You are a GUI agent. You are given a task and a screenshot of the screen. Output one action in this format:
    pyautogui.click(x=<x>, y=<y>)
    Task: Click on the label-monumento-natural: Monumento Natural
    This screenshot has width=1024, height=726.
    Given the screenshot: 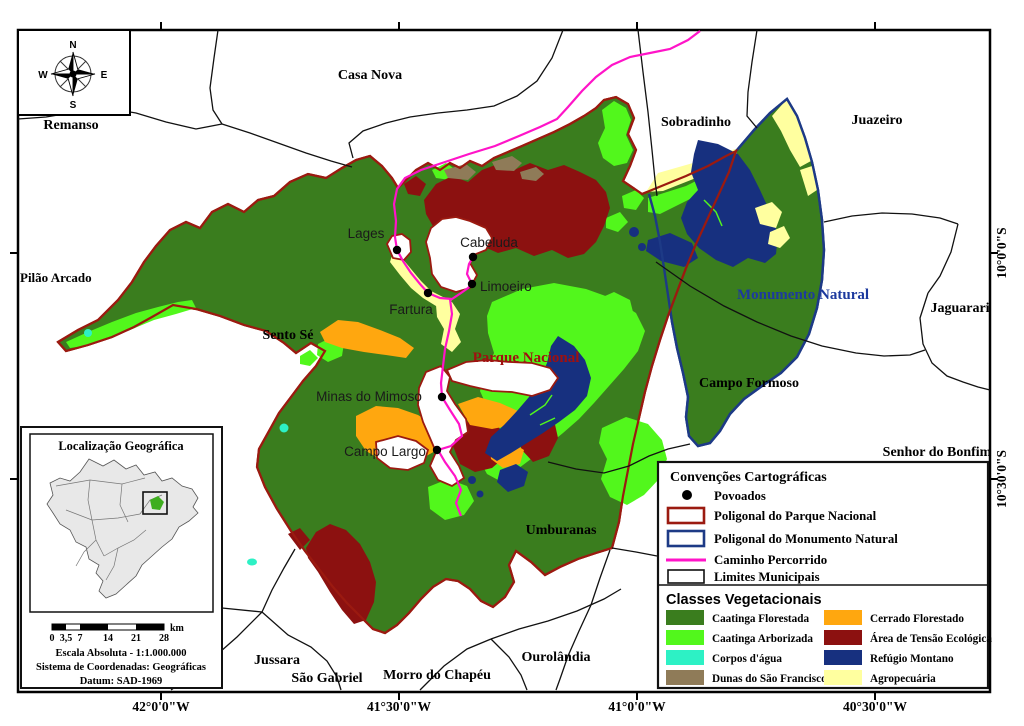 What is the action you would take?
    pyautogui.click(x=803, y=295)
    